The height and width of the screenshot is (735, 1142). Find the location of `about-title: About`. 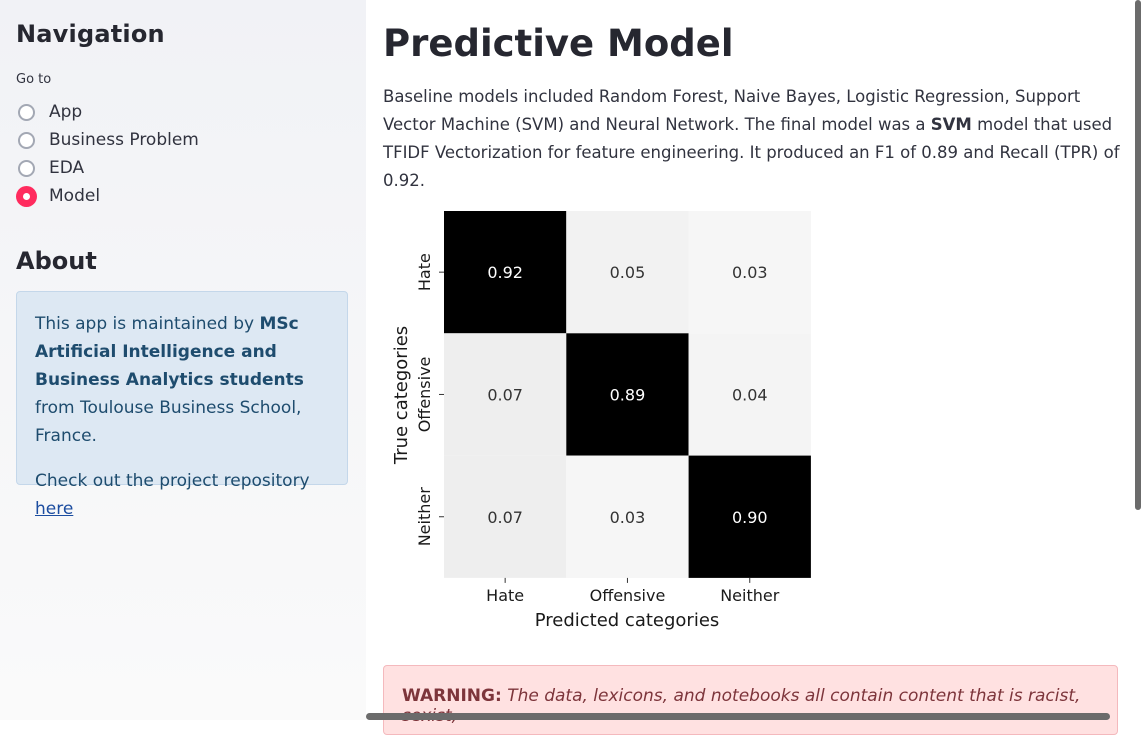

about-title: About is located at coordinates (56, 261).